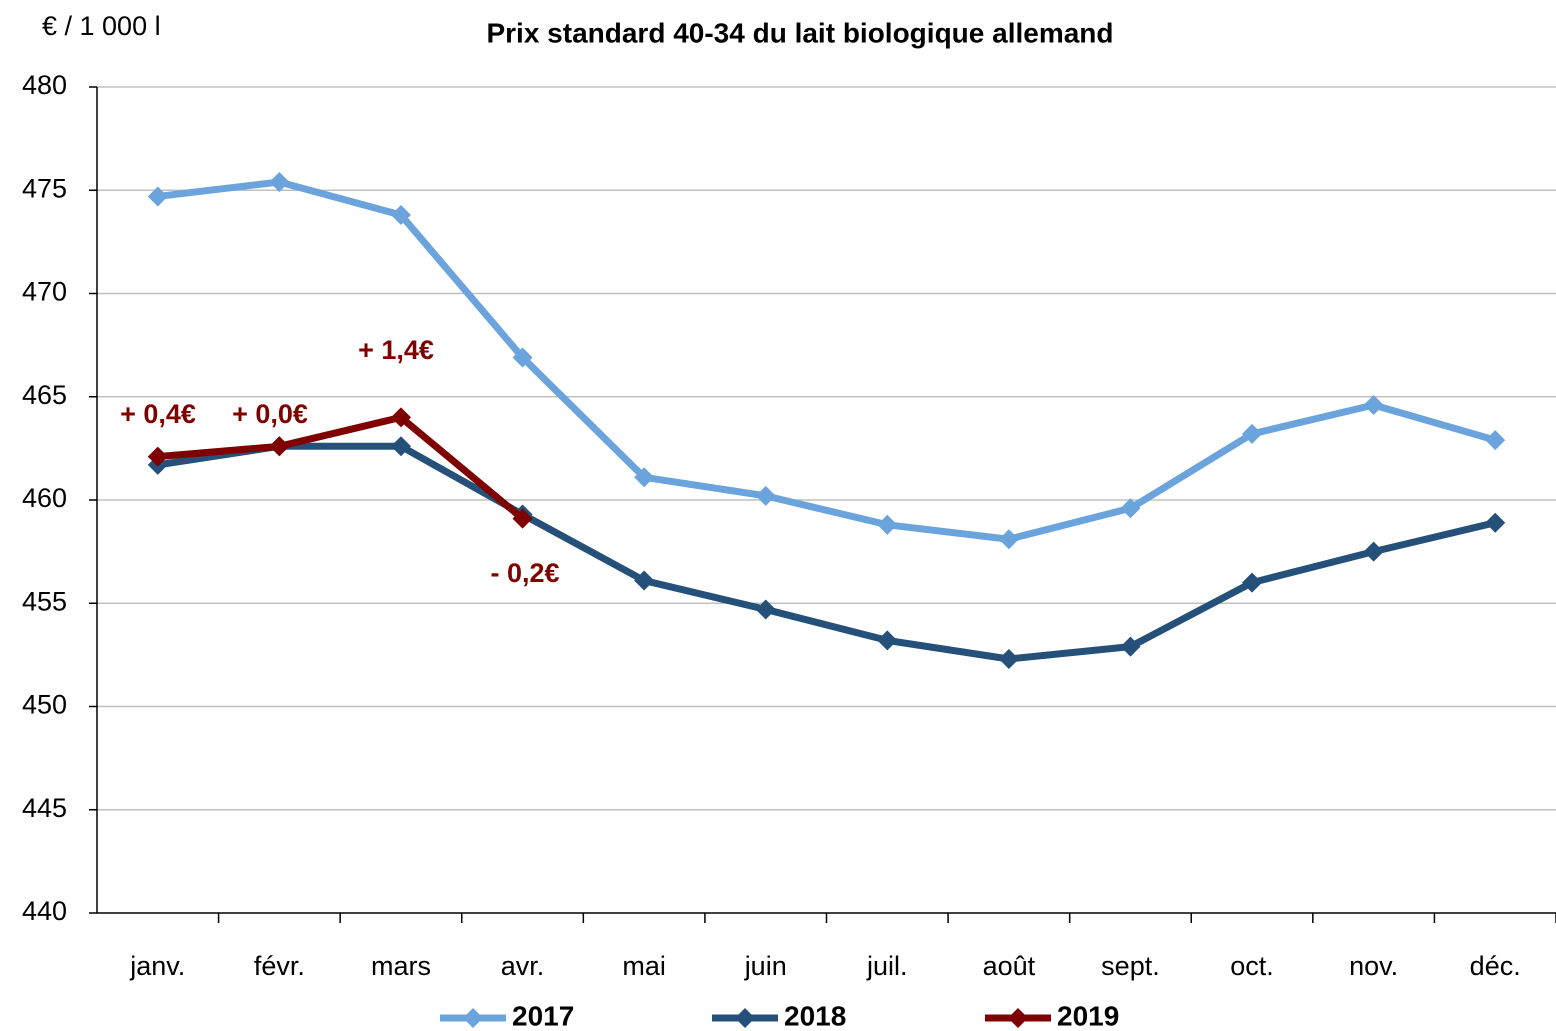  What do you see at coordinates (765, 966) in the screenshot?
I see `x-tick-label: juin` at bounding box center [765, 966].